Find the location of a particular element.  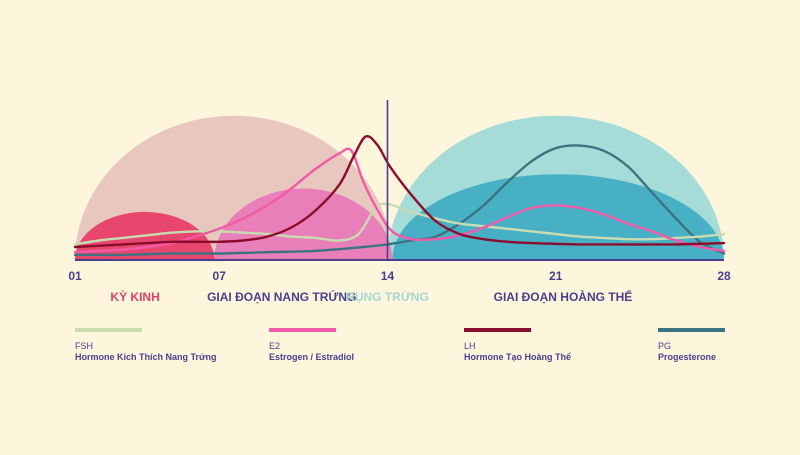

legend-name: Hormone Tạo Hoàng Thể is located at coordinates (517, 357).